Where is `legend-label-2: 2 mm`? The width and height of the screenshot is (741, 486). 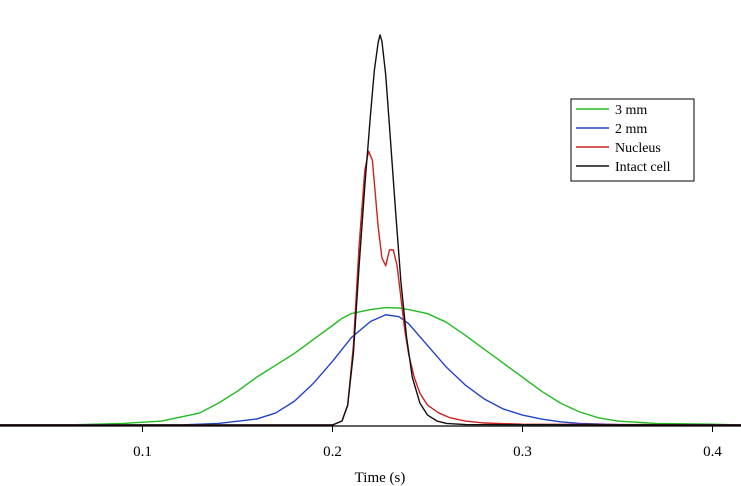 legend-label-2: 2 mm is located at coordinates (631, 129).